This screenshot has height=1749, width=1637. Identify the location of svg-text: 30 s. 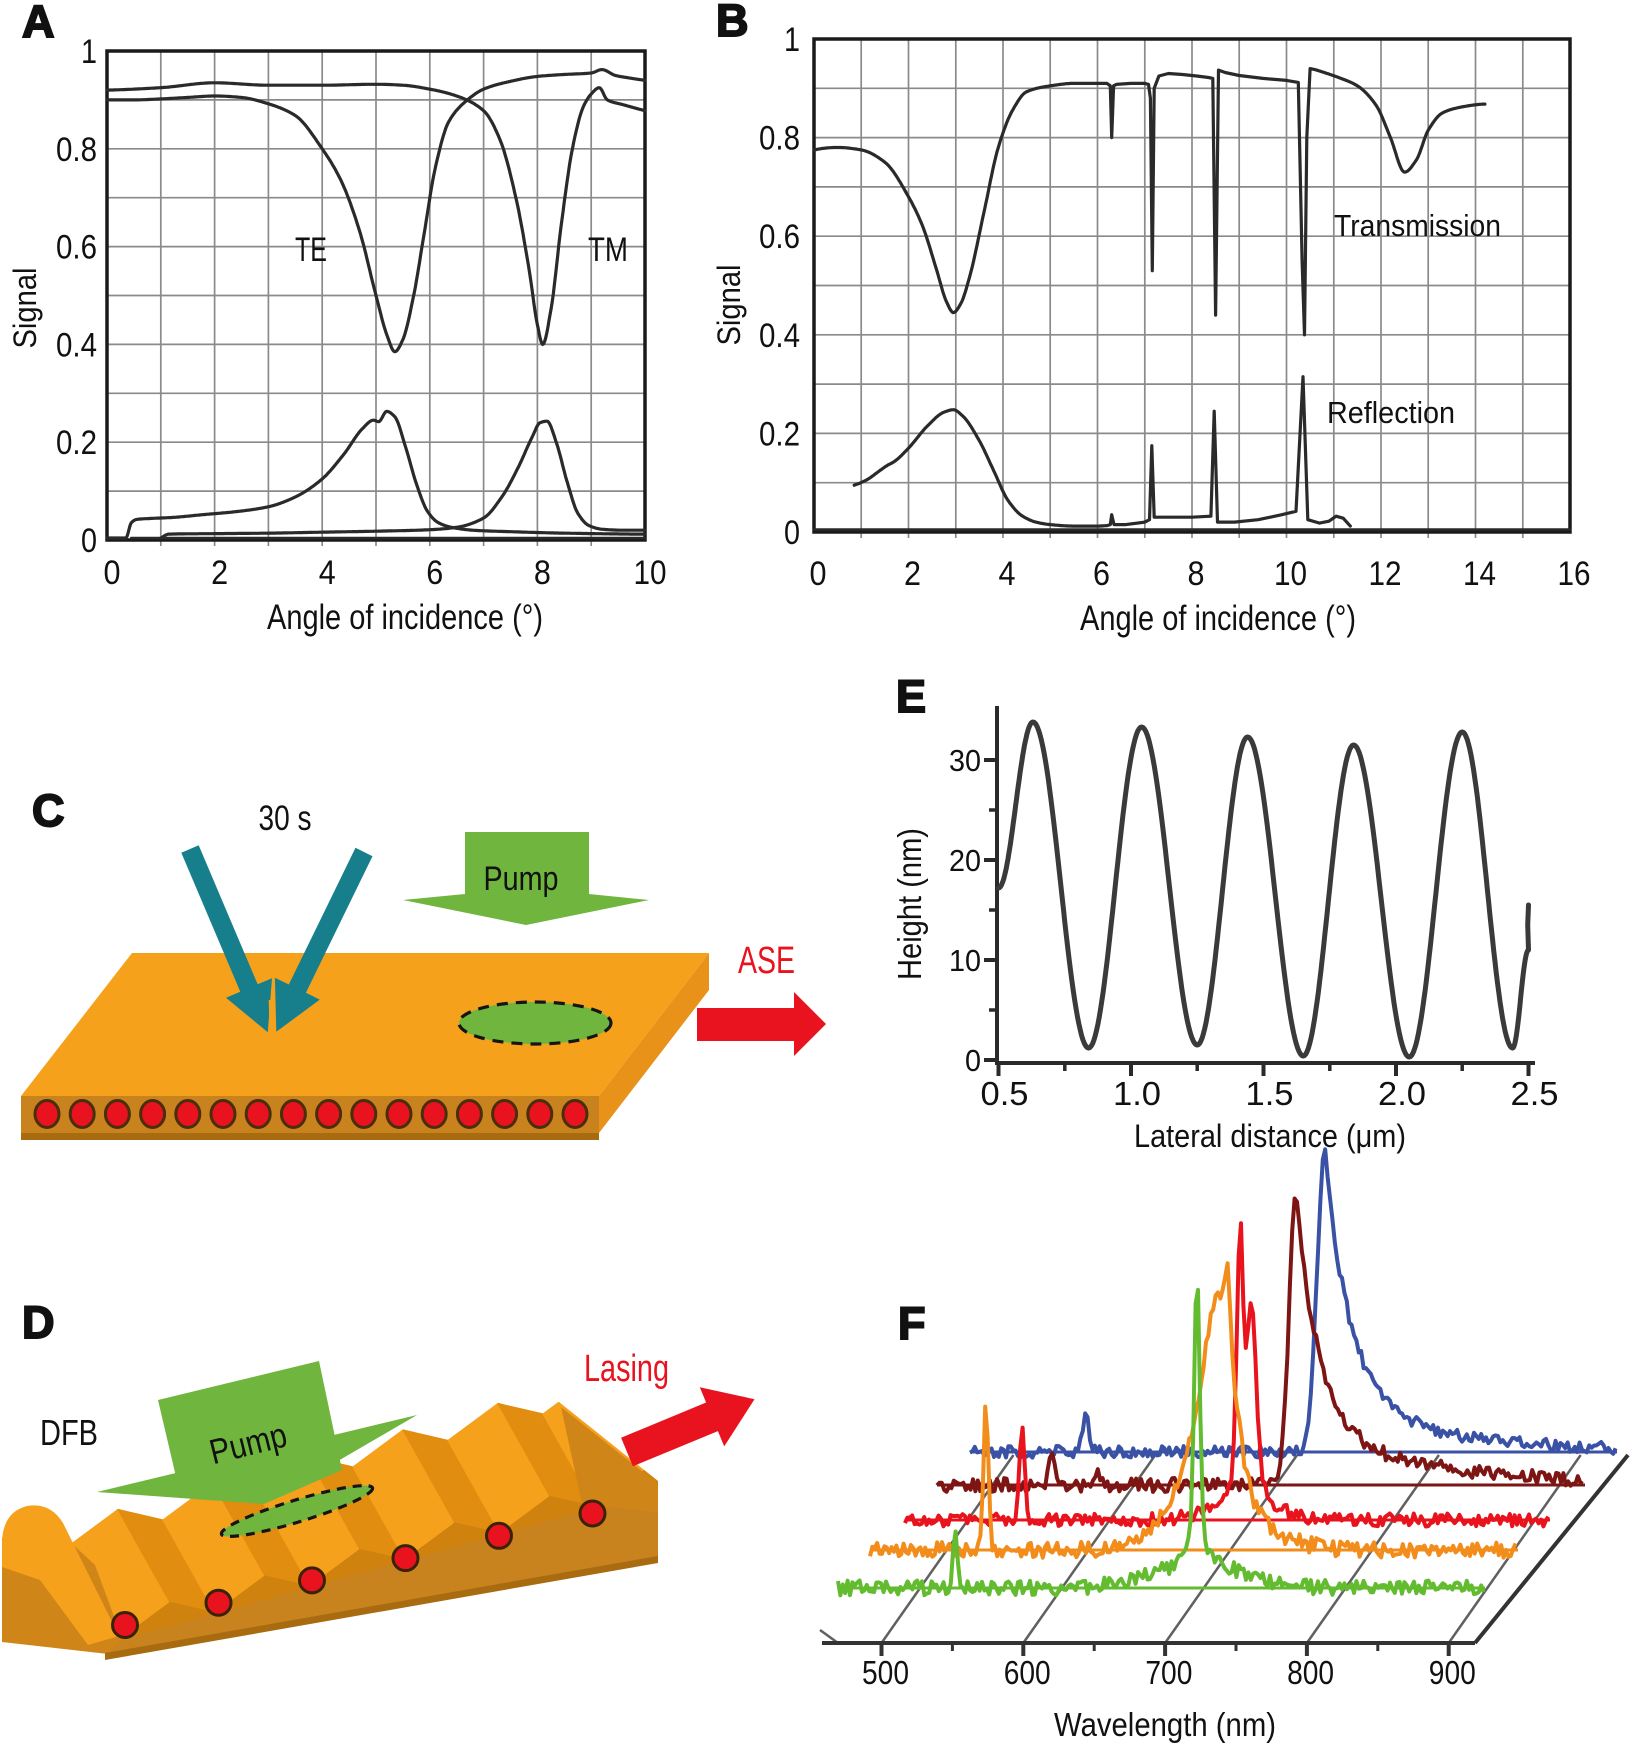
(285, 818).